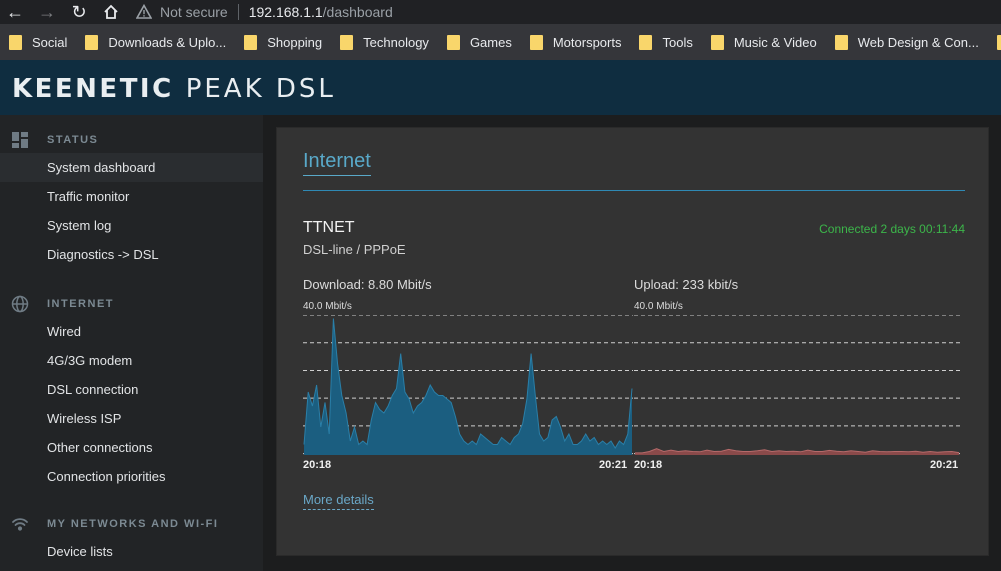  Describe the element at coordinates (357, 12) in the screenshot. I see `url-path: /dashboard` at that location.